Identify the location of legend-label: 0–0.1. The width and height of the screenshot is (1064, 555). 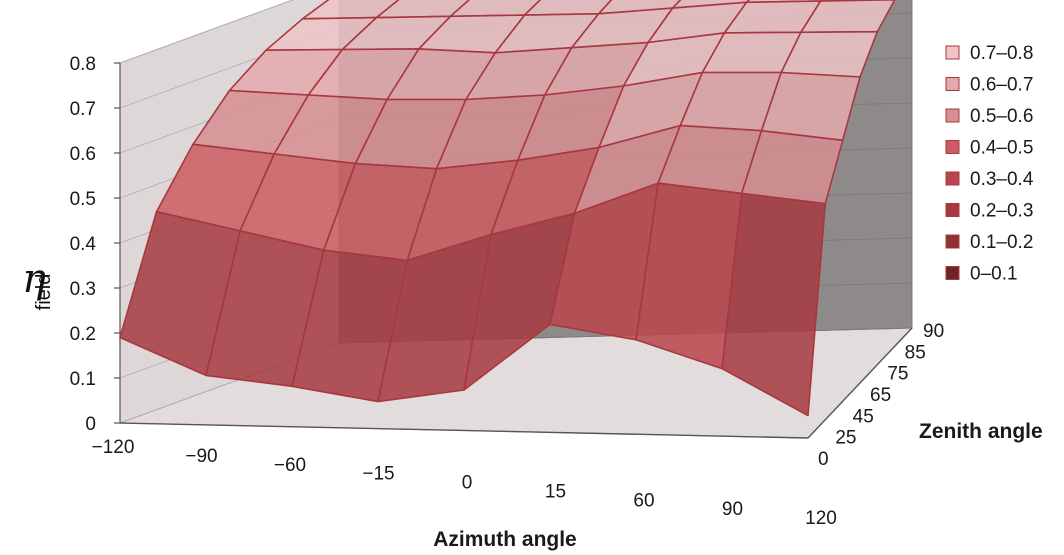
(994, 274).